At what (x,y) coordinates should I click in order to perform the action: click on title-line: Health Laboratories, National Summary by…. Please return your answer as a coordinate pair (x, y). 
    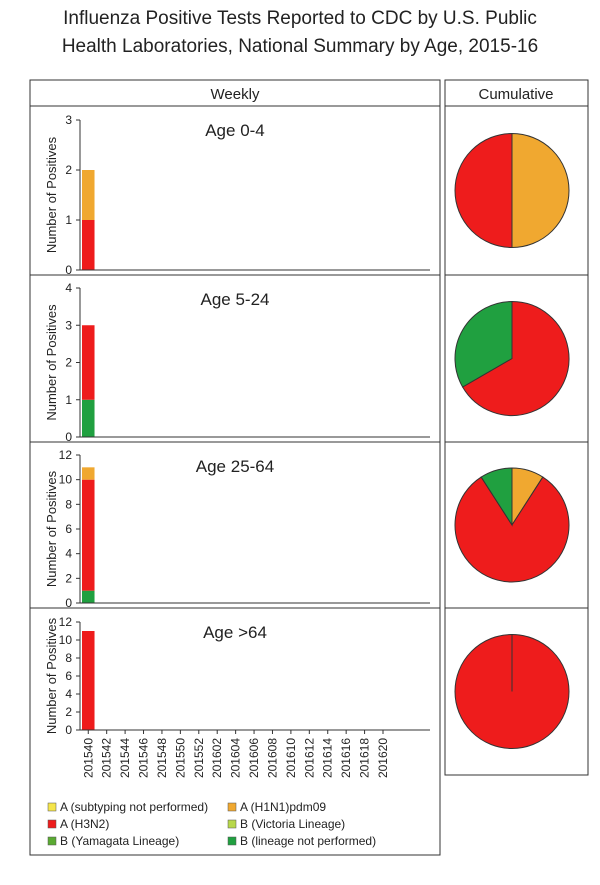
    Looking at the image, I should click on (300, 46).